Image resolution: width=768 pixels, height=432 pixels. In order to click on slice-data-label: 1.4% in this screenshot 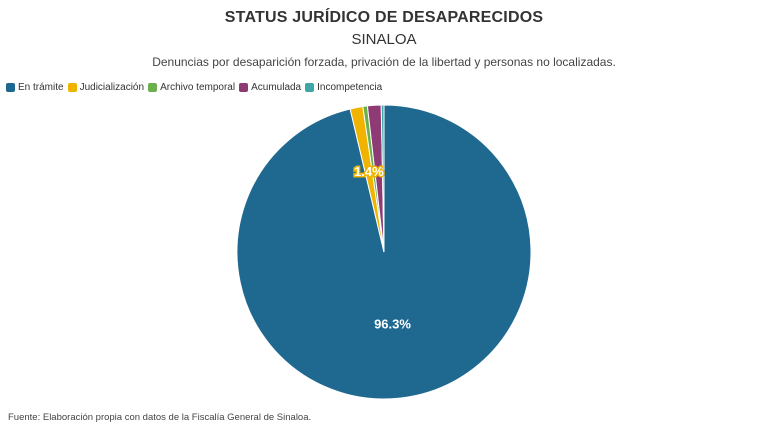, I will do `click(369, 171)`.